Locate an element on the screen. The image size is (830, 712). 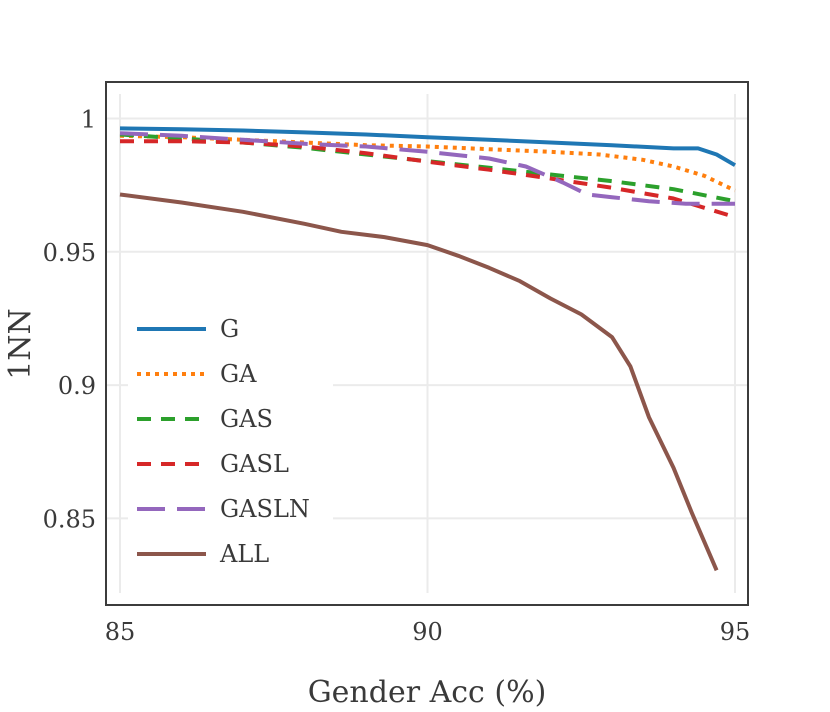
legend: G GA GAS GASL GASLN ALL is located at coordinates (230, 441).